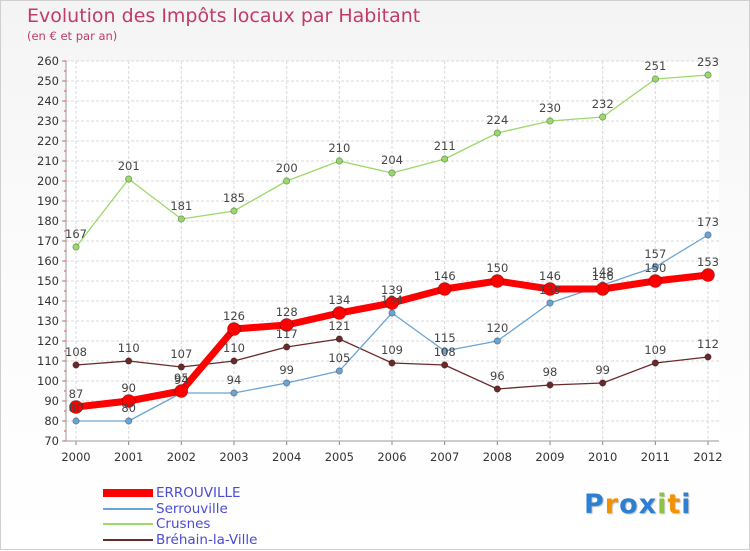  Describe the element at coordinates (48, 321) in the screenshot. I see `y-tick-label: 130` at that location.